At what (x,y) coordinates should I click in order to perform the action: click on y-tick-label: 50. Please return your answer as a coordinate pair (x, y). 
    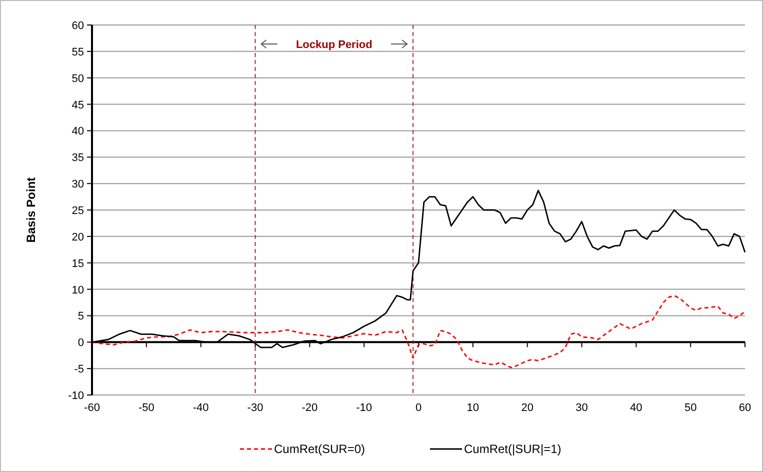
    Looking at the image, I should click on (78, 78).